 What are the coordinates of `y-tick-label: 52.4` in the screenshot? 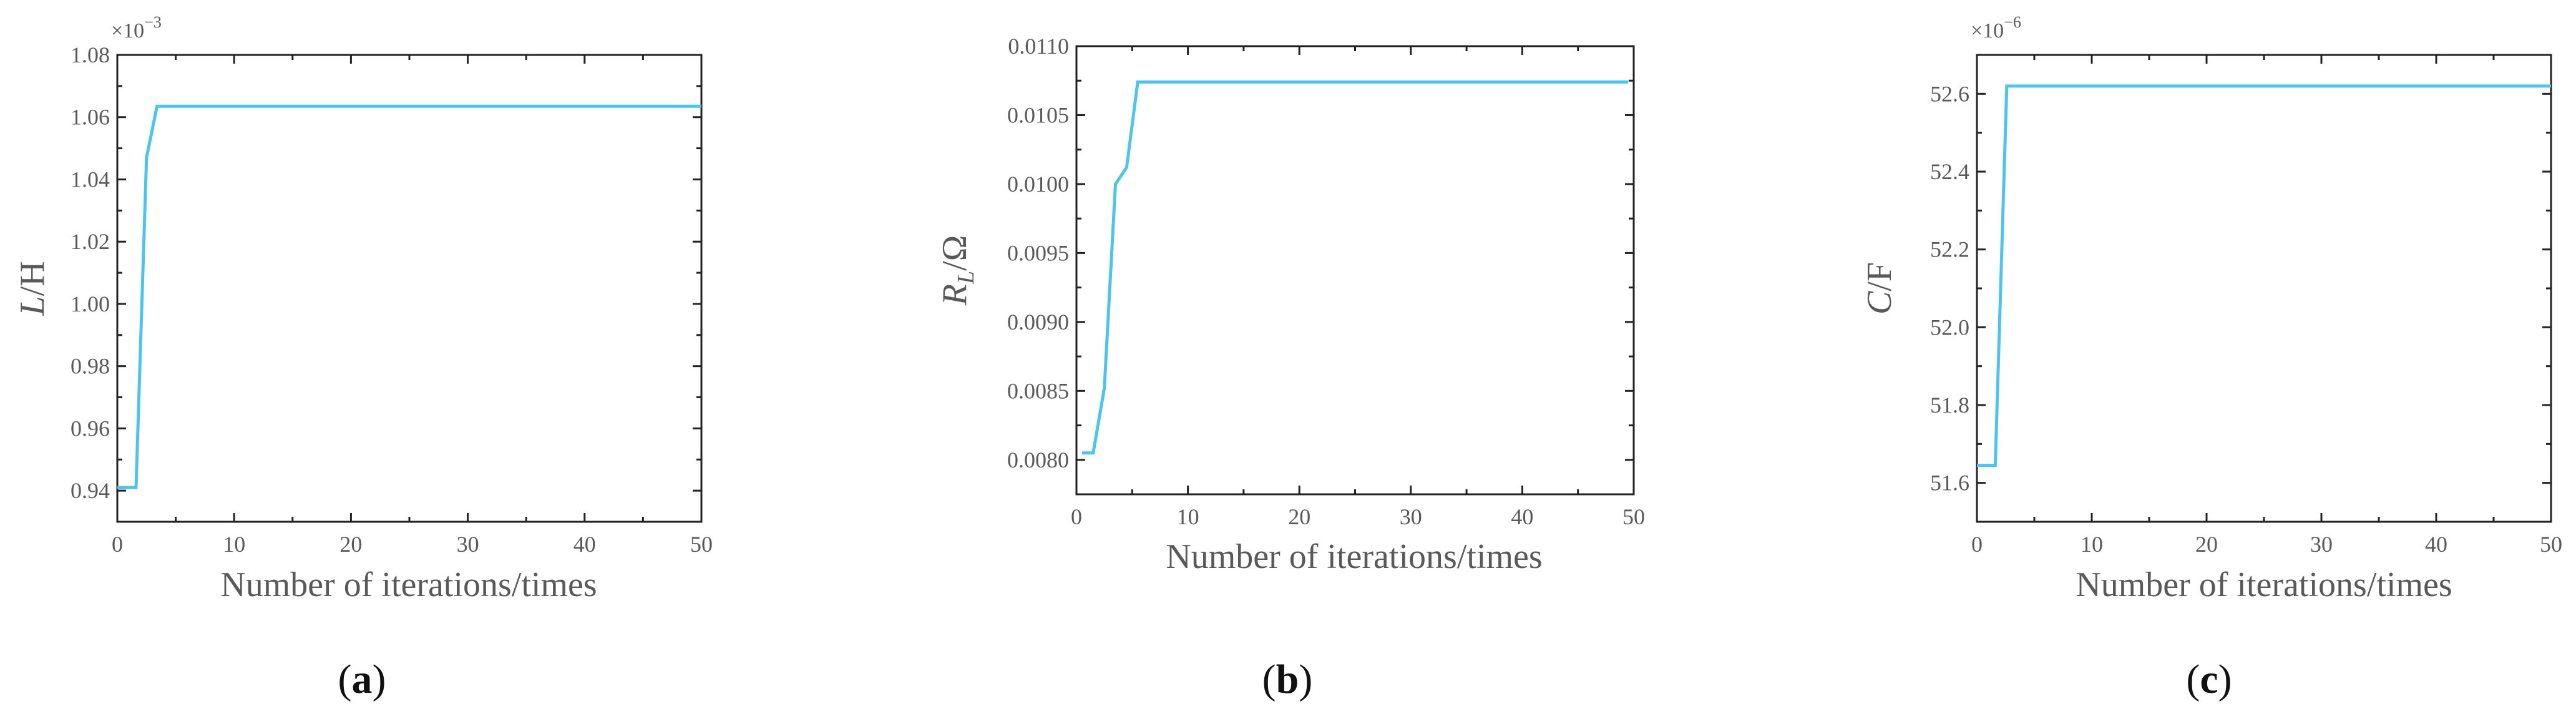 It's located at (1949, 171).